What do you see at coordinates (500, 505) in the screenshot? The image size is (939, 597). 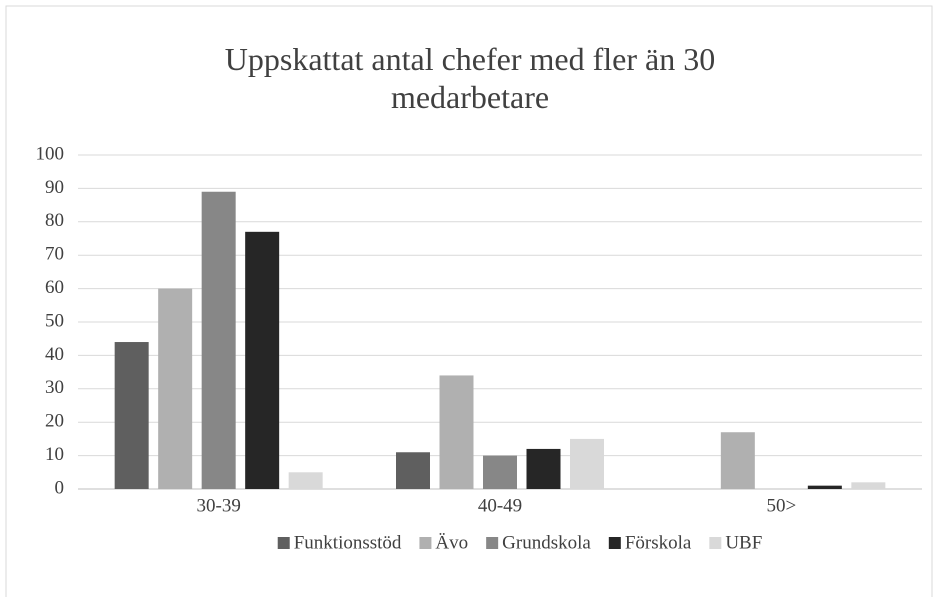 I see `x-tick-label: 40-49` at bounding box center [500, 505].